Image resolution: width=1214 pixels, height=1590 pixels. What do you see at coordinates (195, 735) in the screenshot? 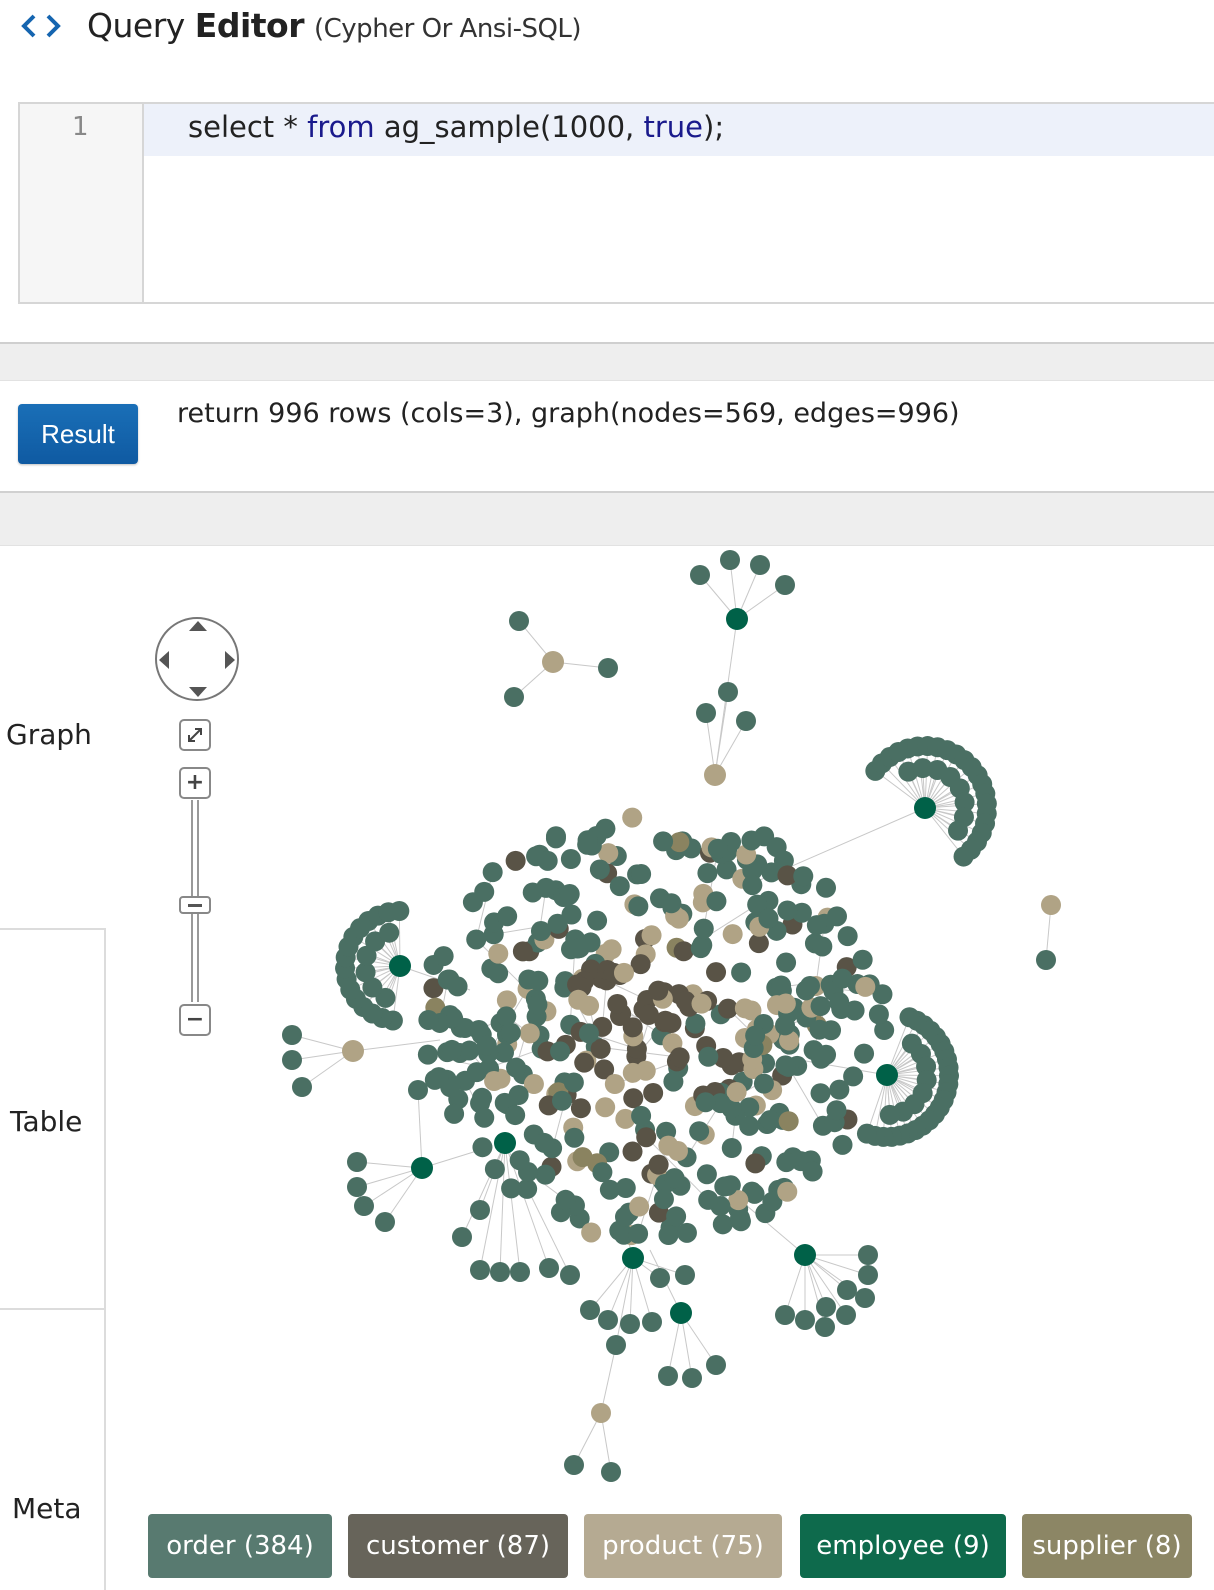
I see `fit-view-button` at bounding box center [195, 735].